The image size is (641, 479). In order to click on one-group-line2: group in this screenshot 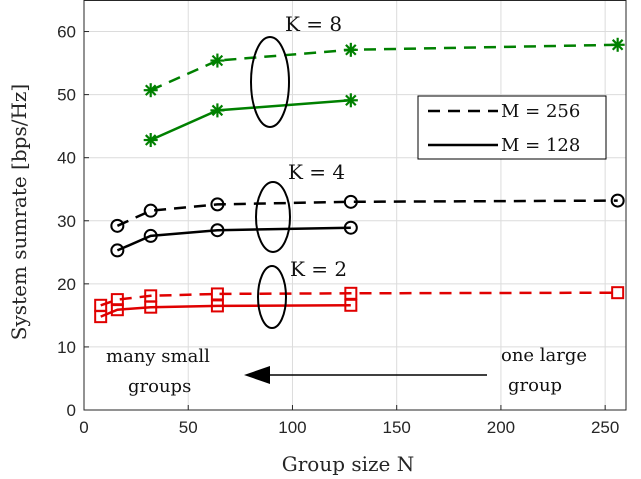, I will do `click(535, 385)`.